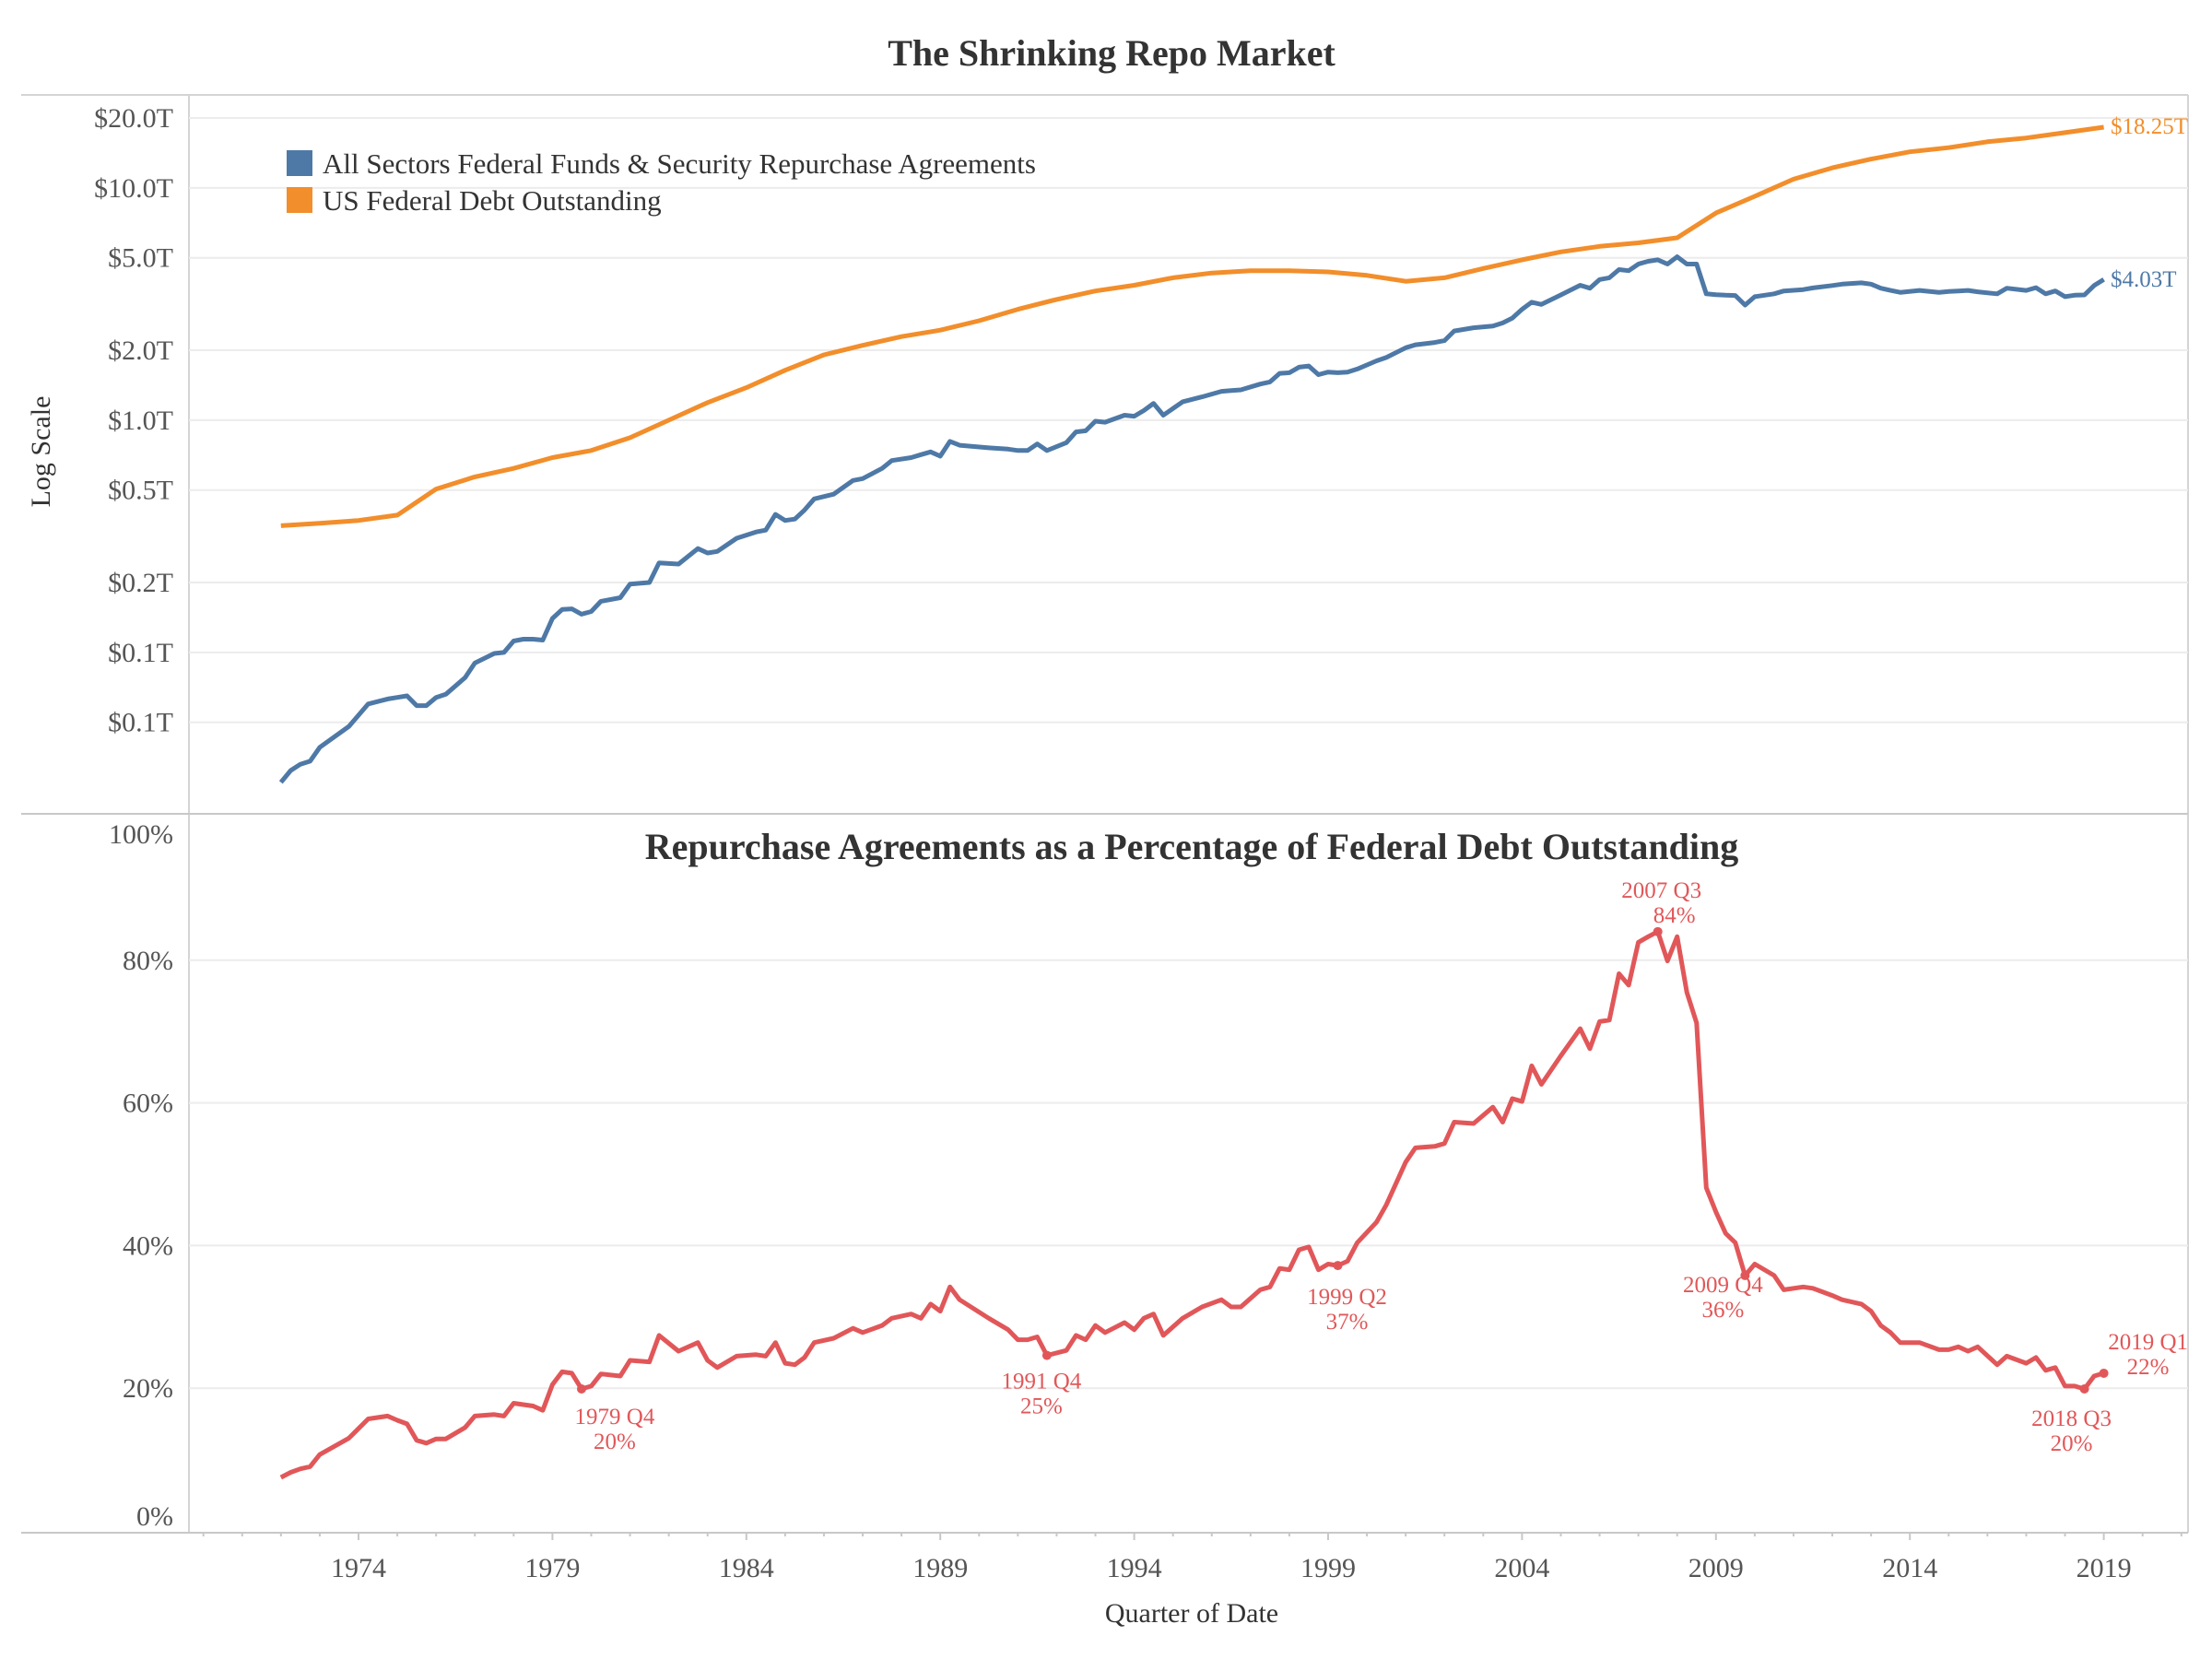  Describe the element at coordinates (2144, 279) in the screenshot. I see `repo-end-label: $4.03T` at that location.